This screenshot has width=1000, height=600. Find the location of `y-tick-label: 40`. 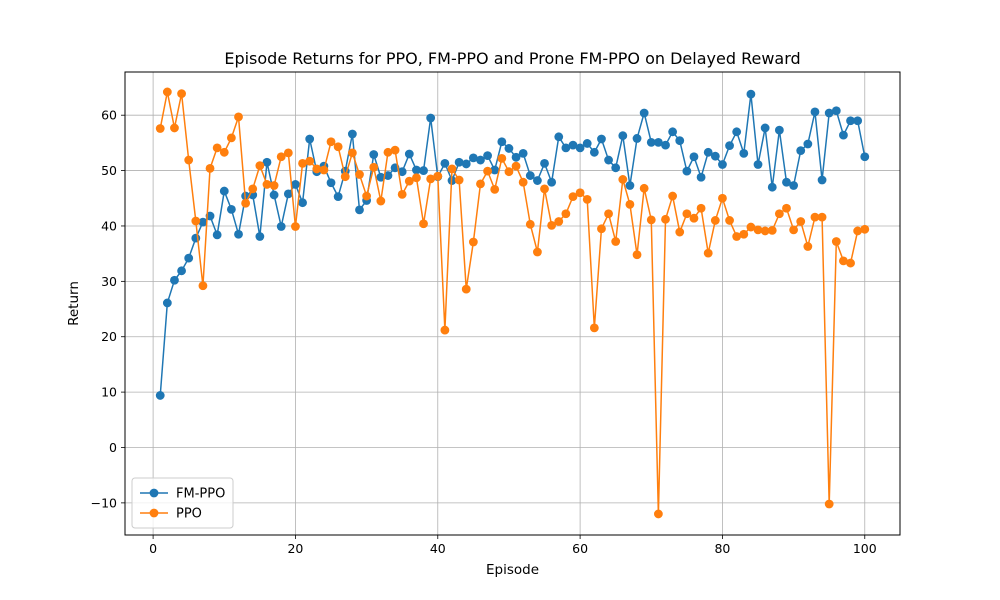

y-tick-label: 40 is located at coordinates (109, 225).